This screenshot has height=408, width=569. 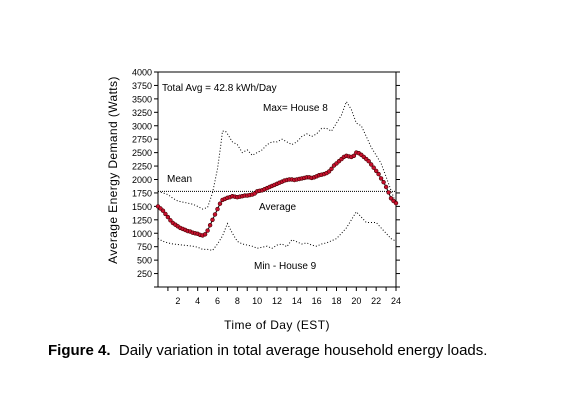 I want to click on y-tick-label: 1000, so click(x=142, y=234).